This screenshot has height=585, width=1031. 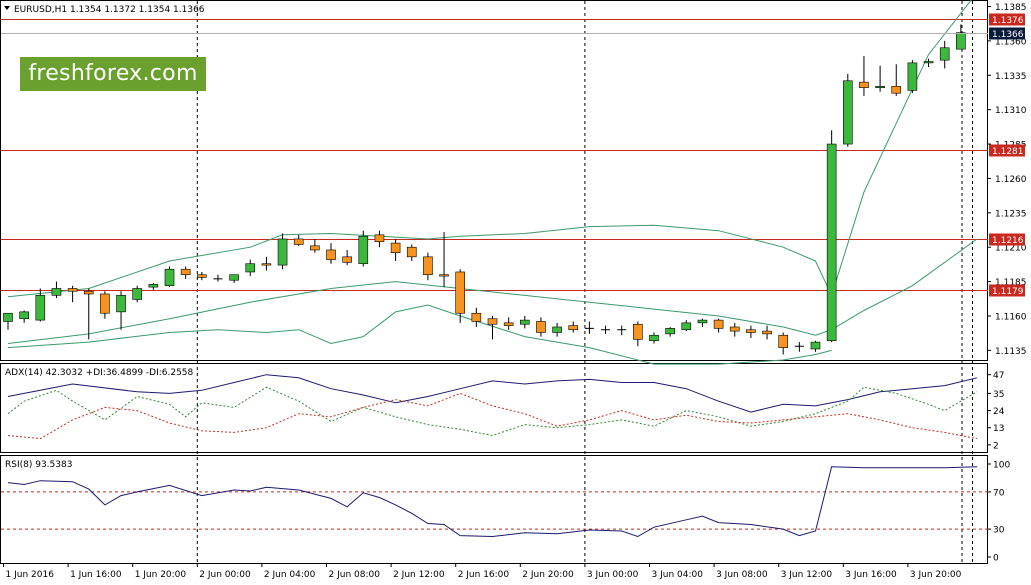 I want to click on adx-tick-label: 35, so click(x=998, y=395).